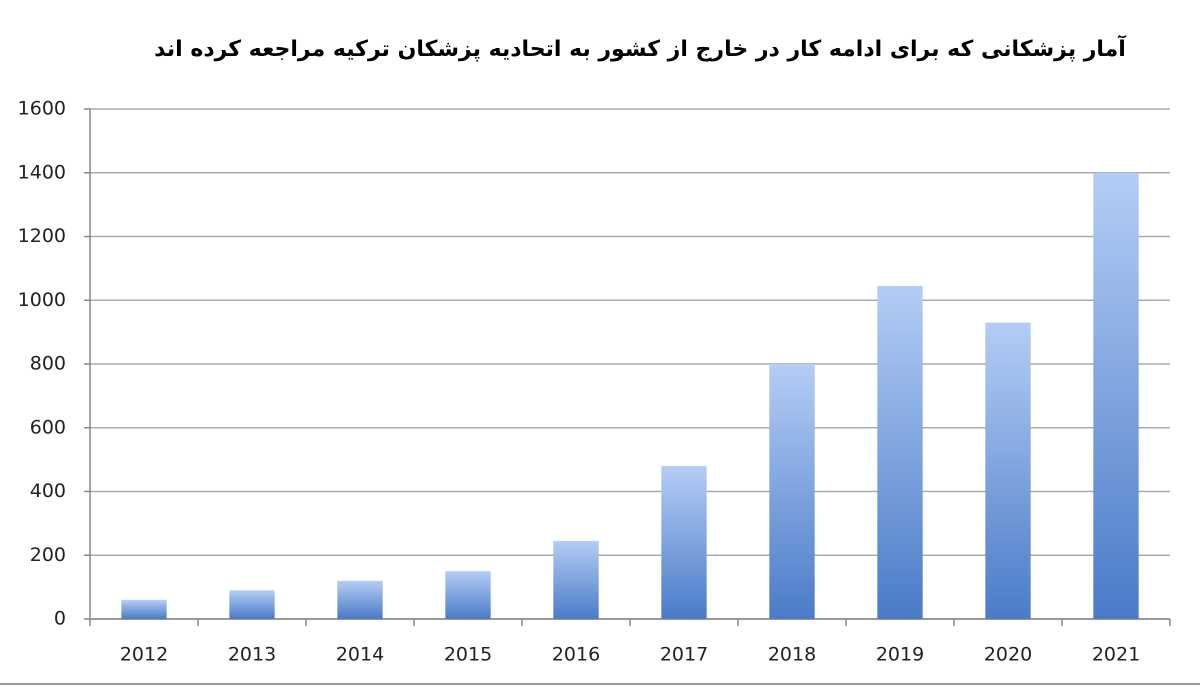 The width and height of the screenshot is (1200, 687). Describe the element at coordinates (48, 364) in the screenshot. I see `y-tick-label: 800` at that location.